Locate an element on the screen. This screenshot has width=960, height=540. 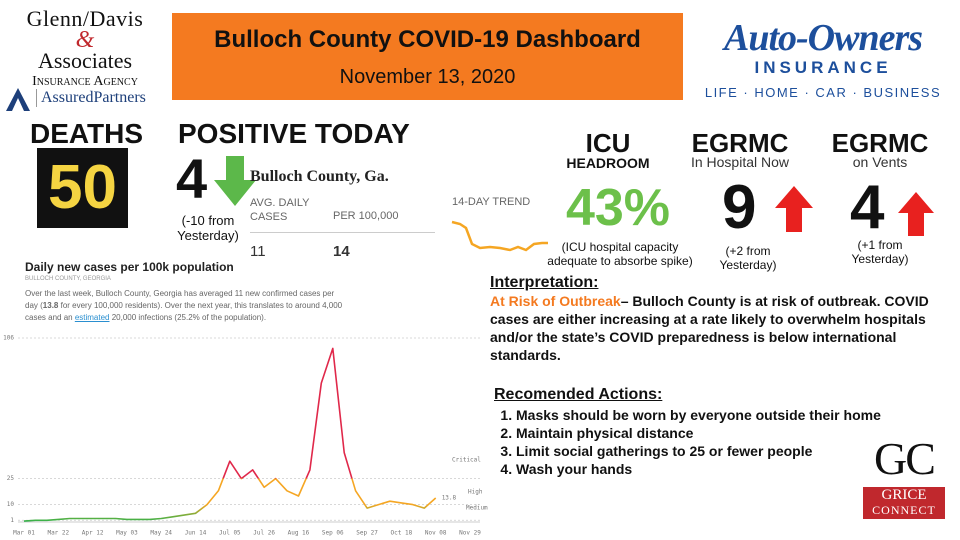
vents-note: (+1 from Yesterday) is located at coordinates (880, 252).